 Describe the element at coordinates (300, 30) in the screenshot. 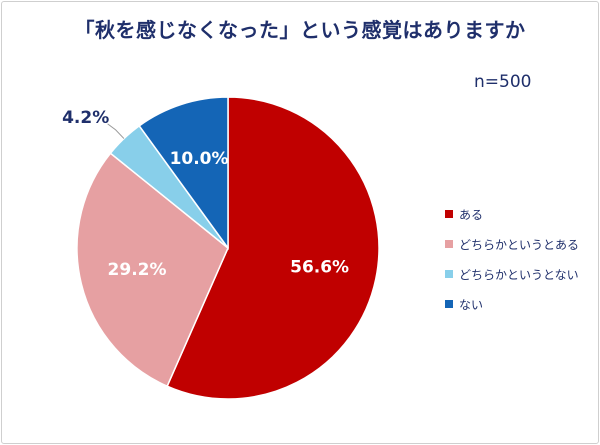

I see `chart-title: 「秋を感じなくなった」という感覚はありますか` at that location.